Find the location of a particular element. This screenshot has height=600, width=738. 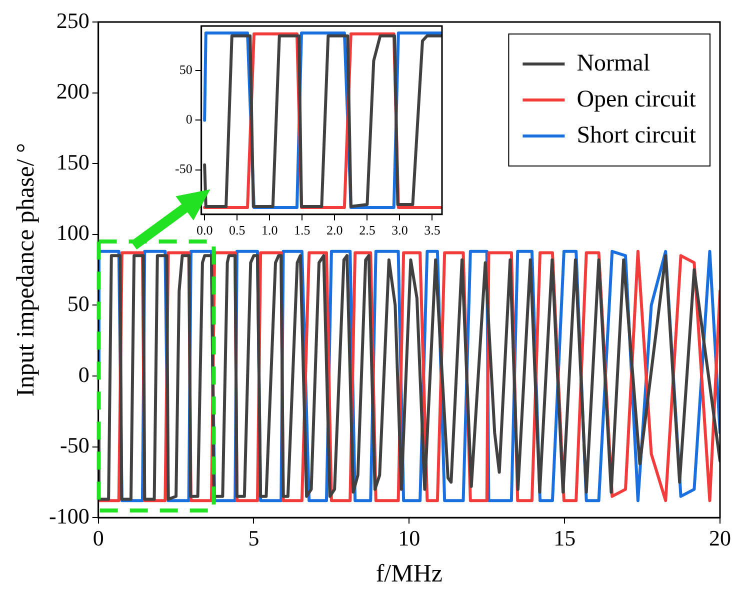

y-tick-label: 100 is located at coordinates (73, 233).